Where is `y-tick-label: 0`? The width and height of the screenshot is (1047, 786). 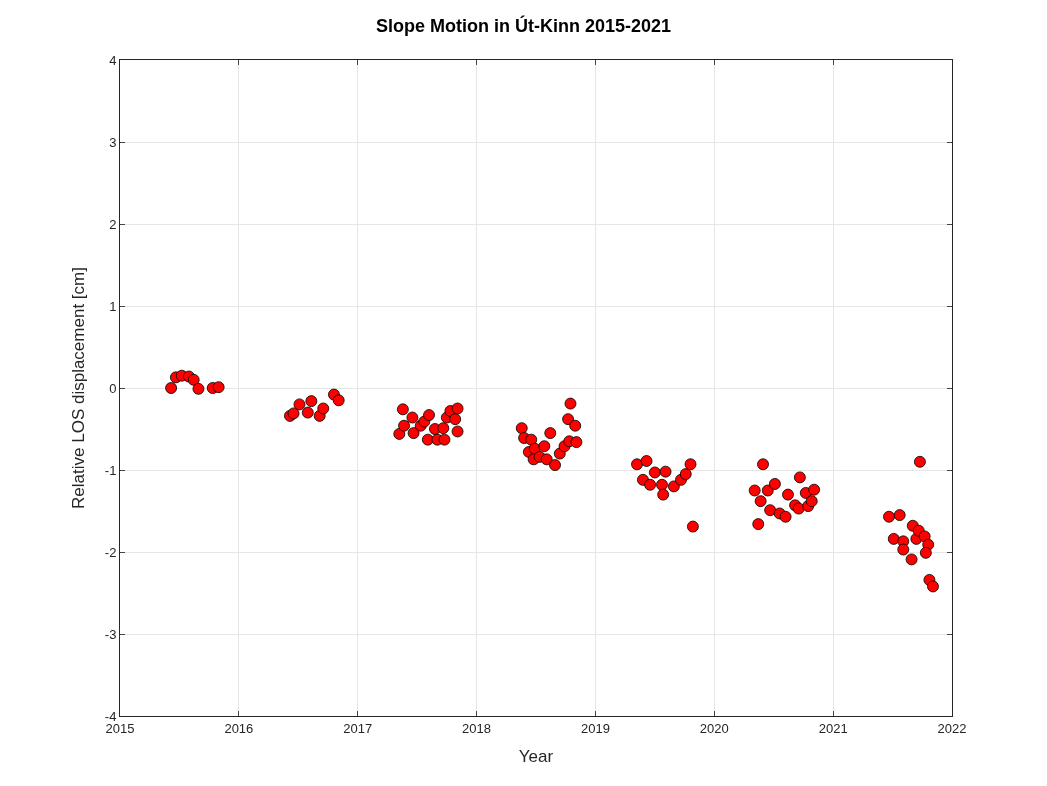
y-tick-label: 0 is located at coordinates (113, 388).